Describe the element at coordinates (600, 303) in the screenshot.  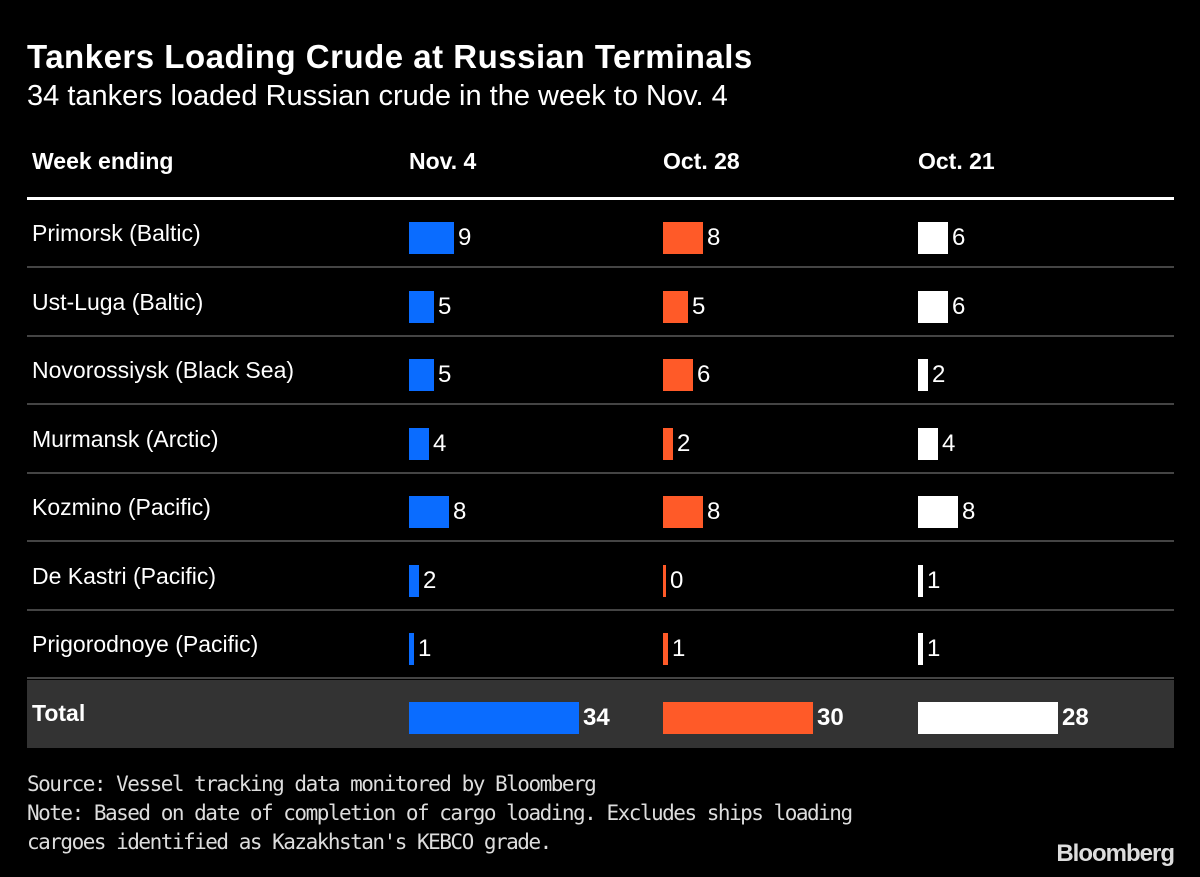
I see `table-row: Ust-Luga (Baltic) 5 5 6` at that location.